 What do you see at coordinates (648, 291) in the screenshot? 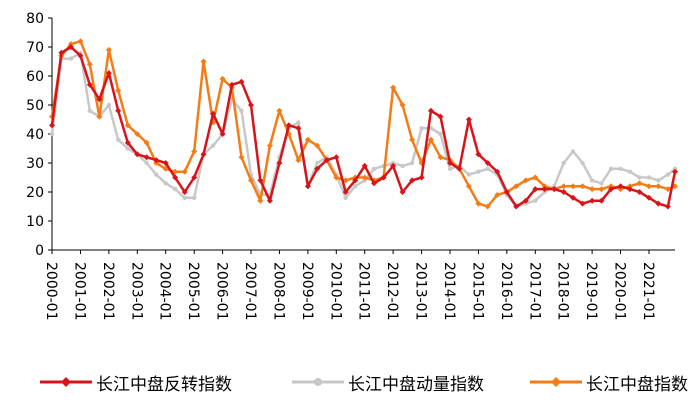
I see `x-tick-label: 2021-01` at bounding box center [648, 291].